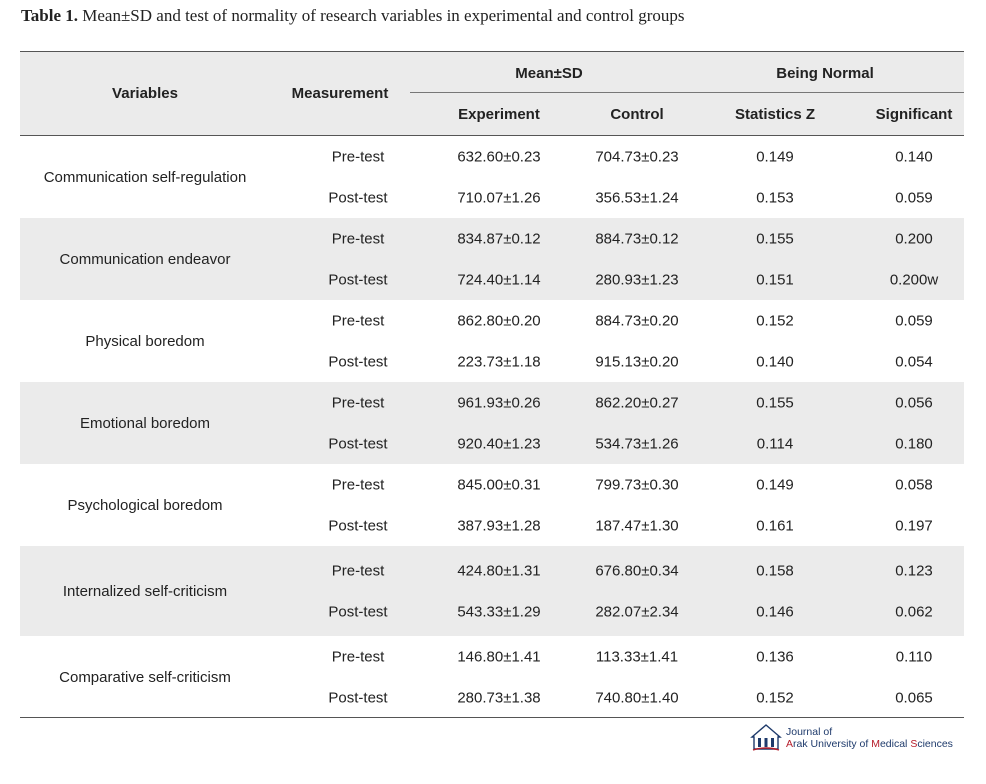 The image size is (986, 784). What do you see at coordinates (145, 93) in the screenshot?
I see `header-variables: Variables` at bounding box center [145, 93].